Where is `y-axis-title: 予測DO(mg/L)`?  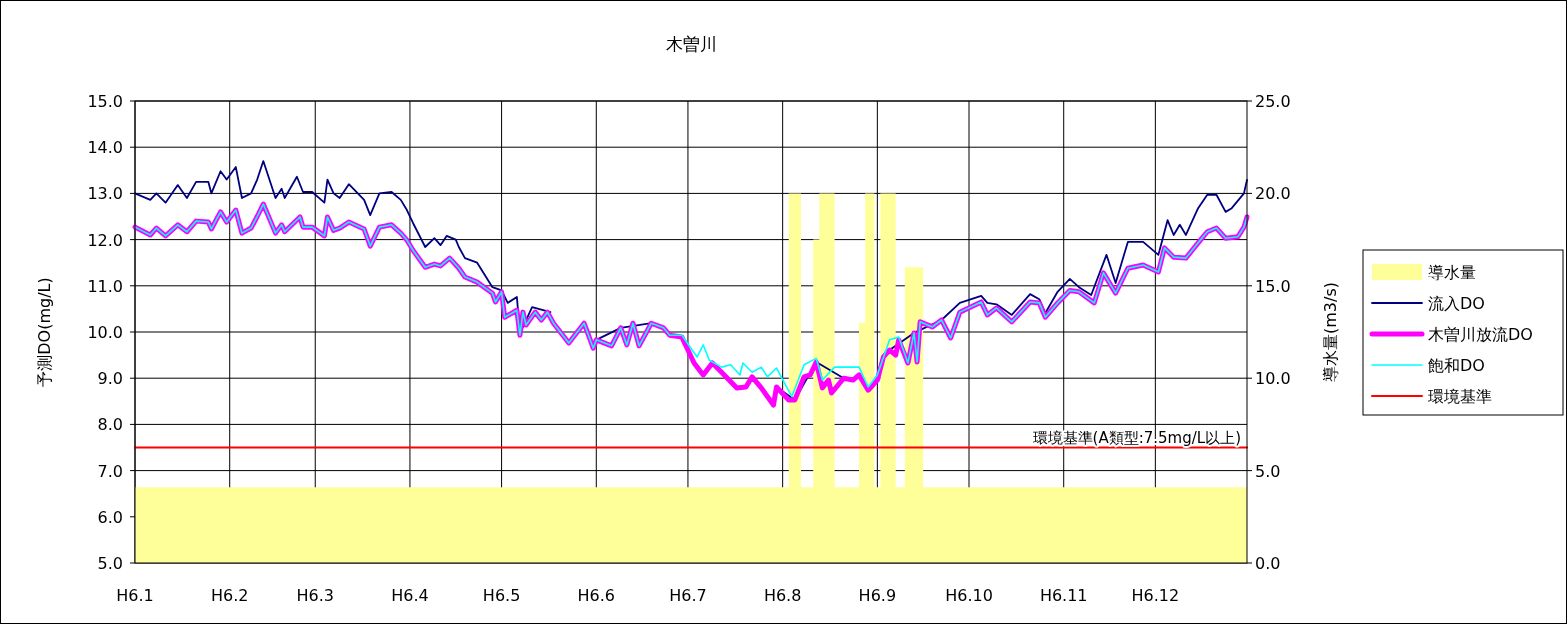
y-axis-title: 予測DO(mg/L) is located at coordinates (44, 332).